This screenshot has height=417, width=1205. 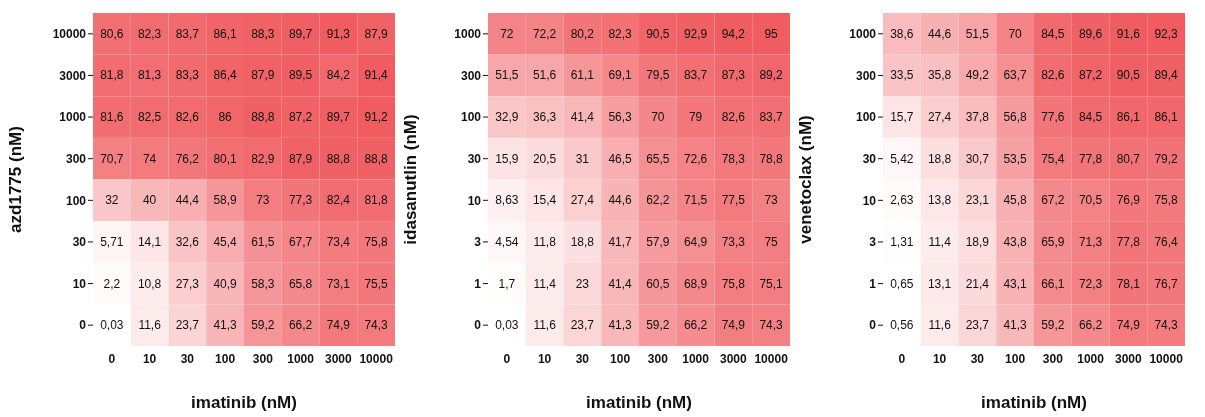 I want to click on data-label: 88,3, so click(x=263, y=33).